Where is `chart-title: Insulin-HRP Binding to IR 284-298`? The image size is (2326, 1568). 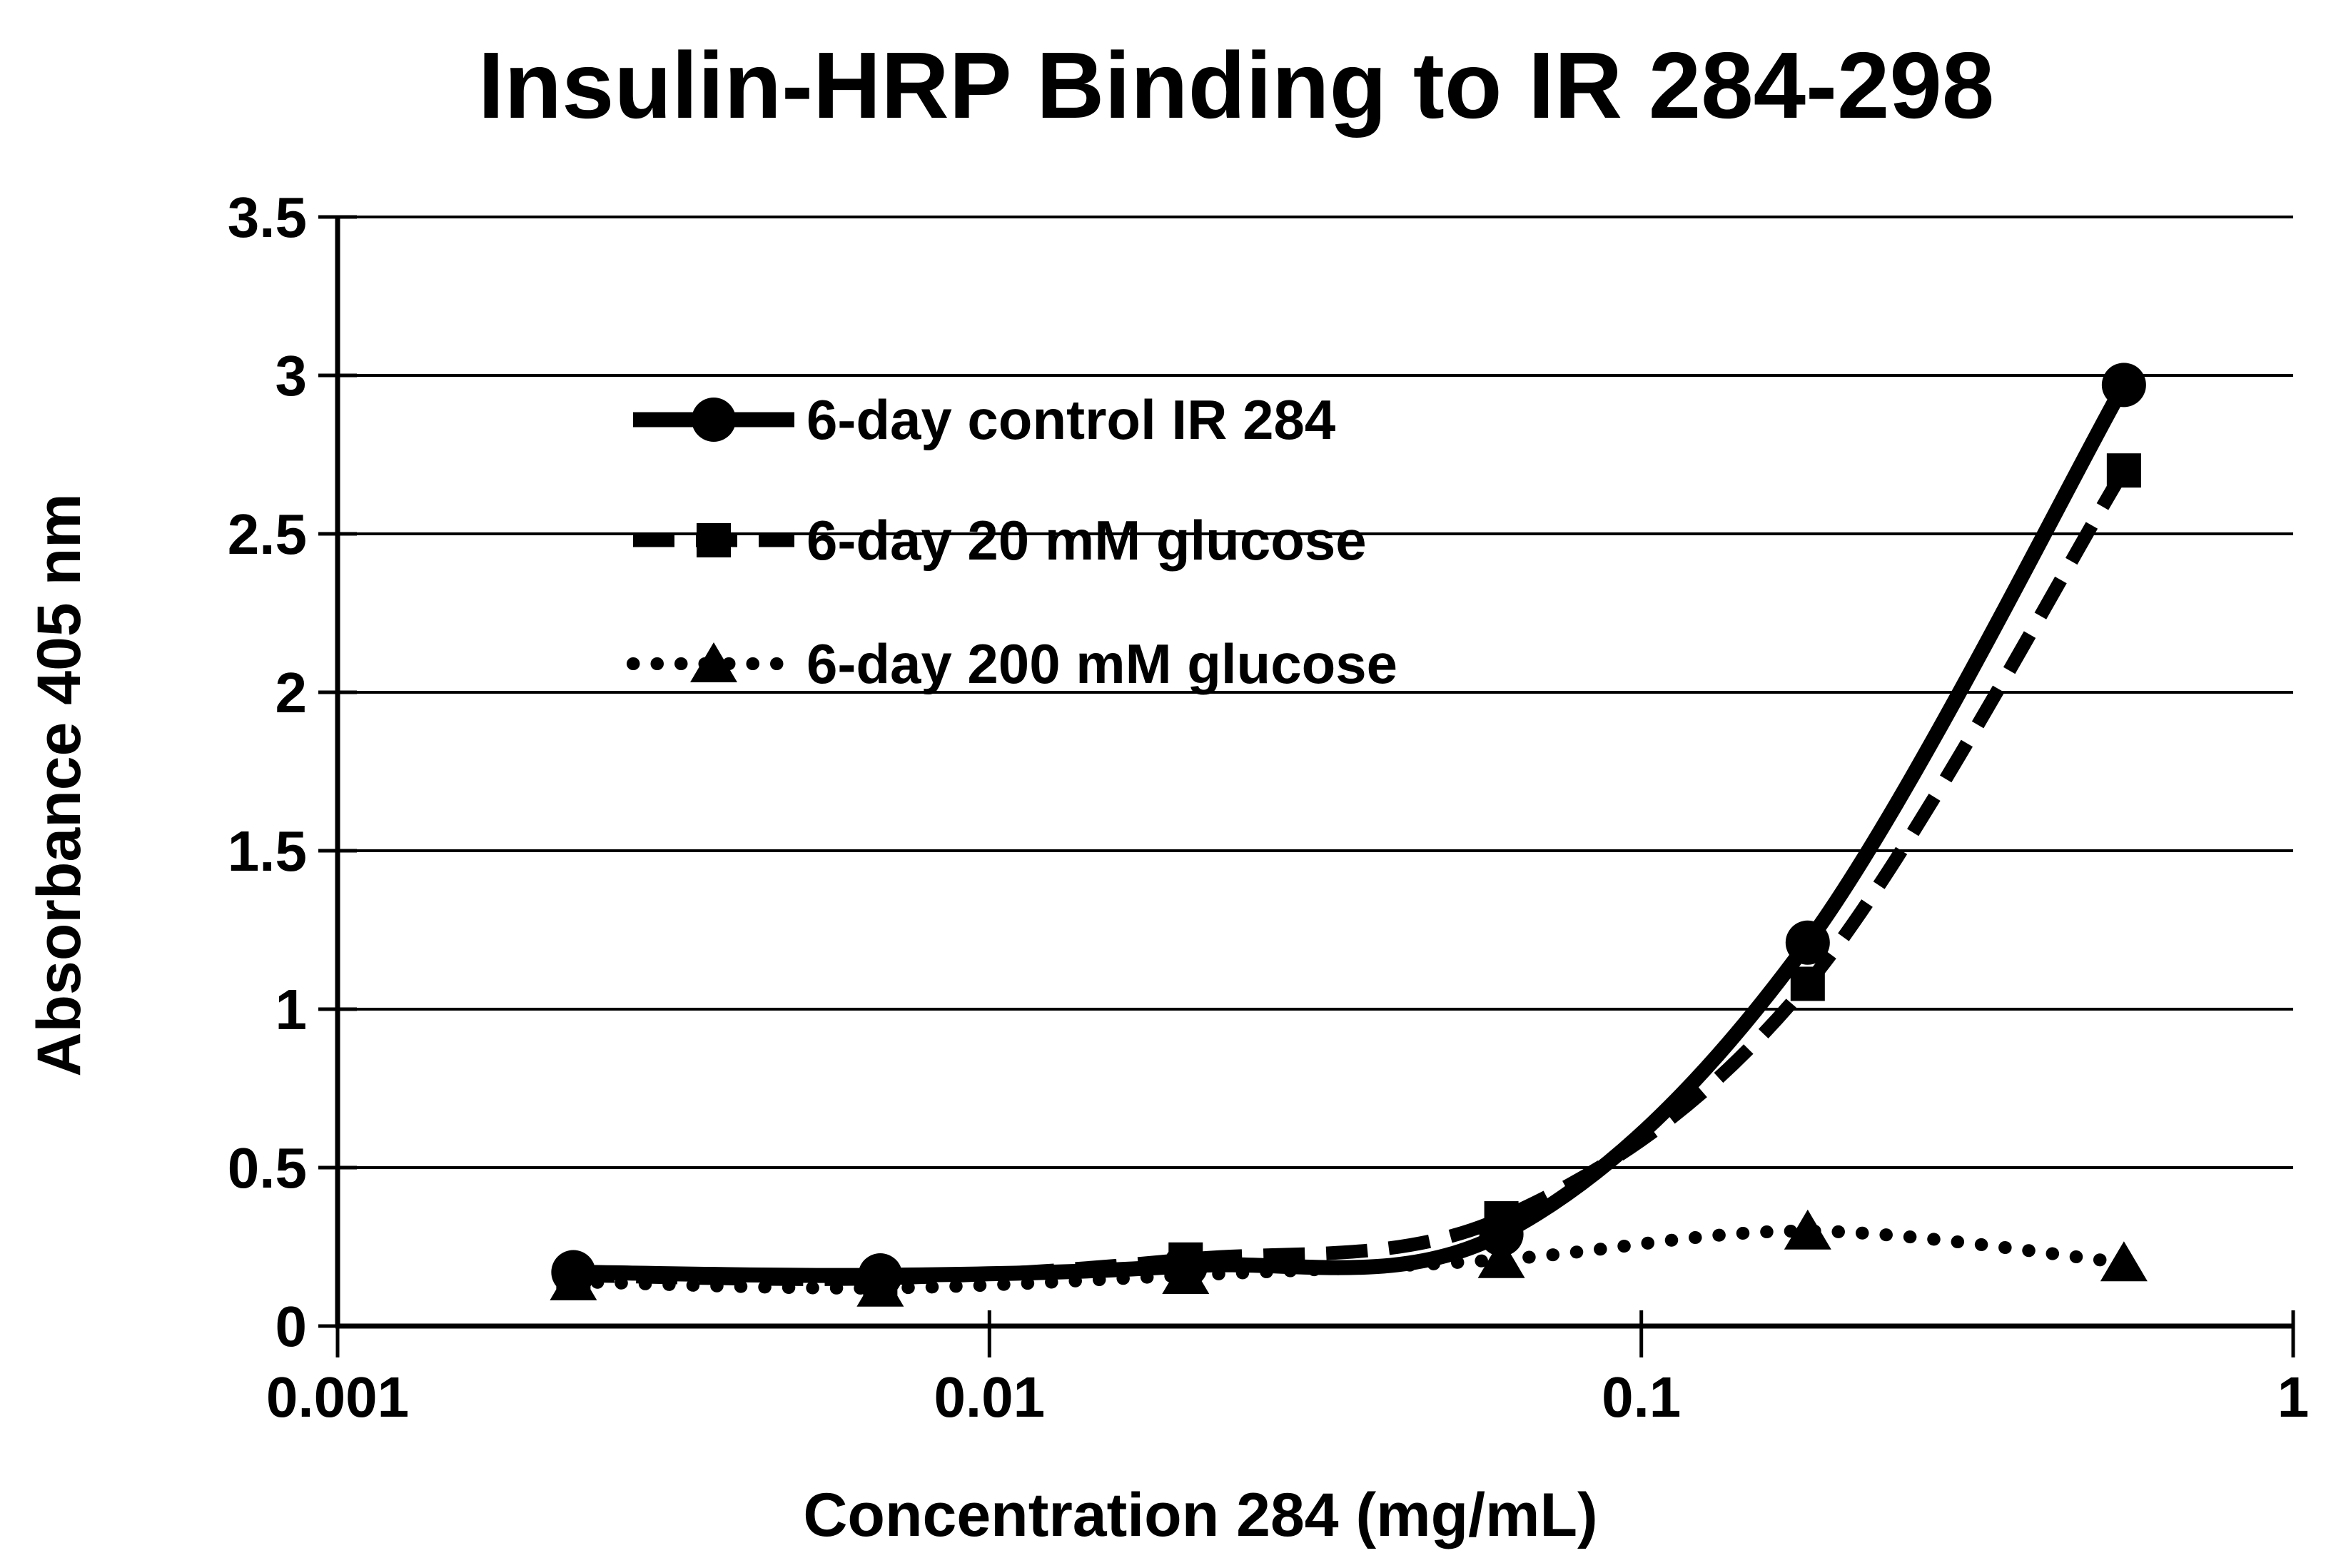
chart-title: Insulin-HRP Binding to IR 284-298 is located at coordinates (1236, 85).